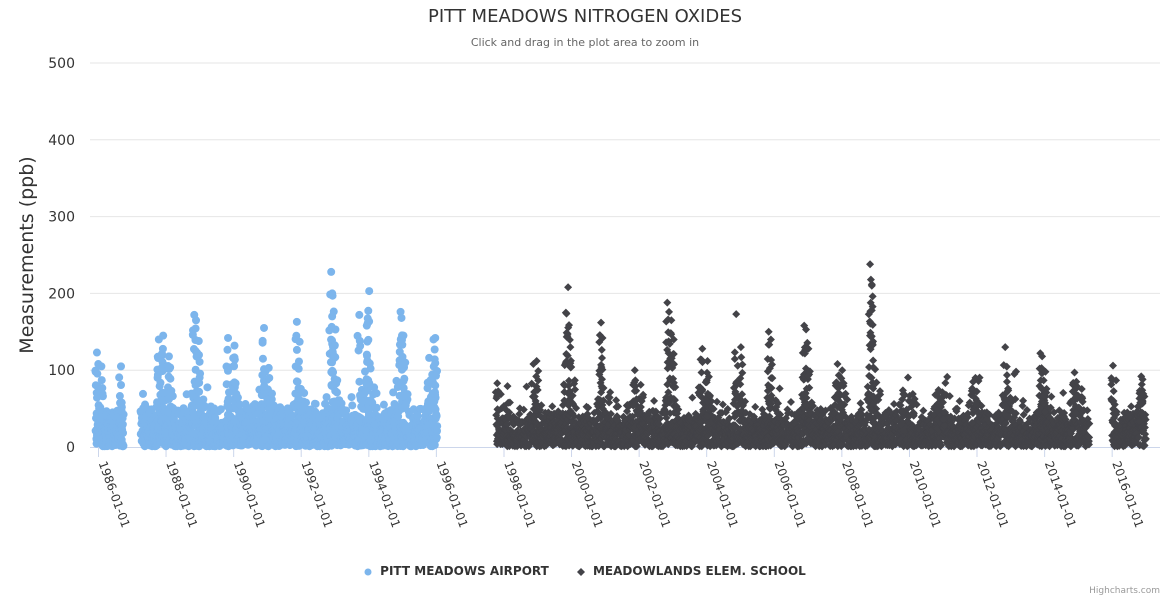  What do you see at coordinates (789, 494) in the screenshot?
I see `x-tick-label: 2006-01-01` at bounding box center [789, 494].